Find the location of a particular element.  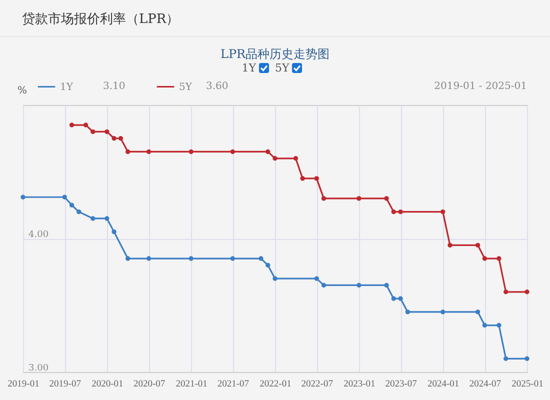

legend-label: 5Y is located at coordinates (185, 87).